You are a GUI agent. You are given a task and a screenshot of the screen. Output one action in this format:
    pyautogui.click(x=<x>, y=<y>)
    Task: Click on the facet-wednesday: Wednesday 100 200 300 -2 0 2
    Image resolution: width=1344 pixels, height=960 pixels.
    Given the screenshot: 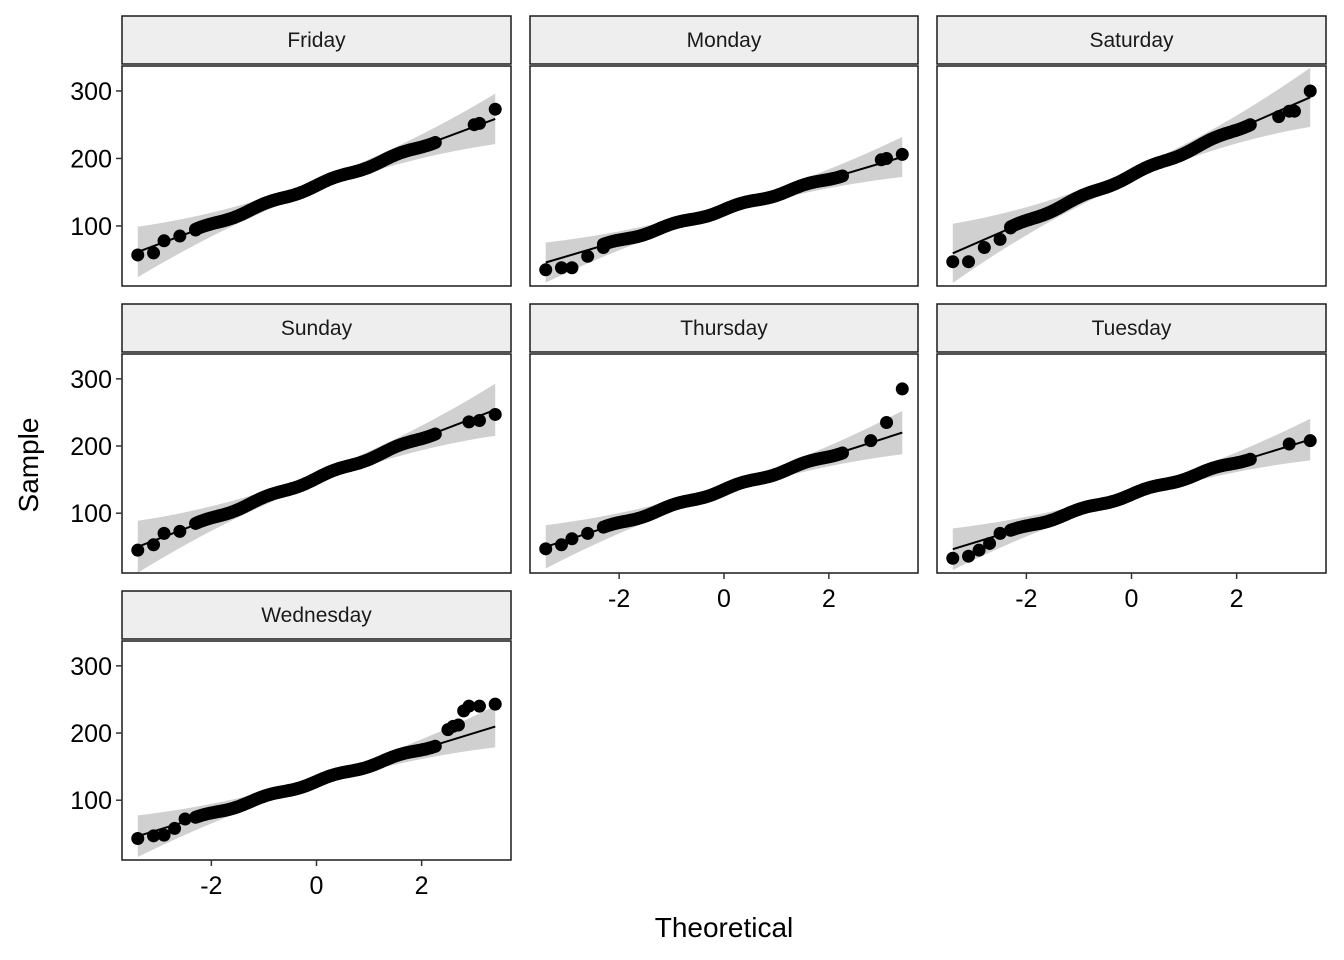 What is the action you would take?
    pyautogui.click(x=291, y=745)
    